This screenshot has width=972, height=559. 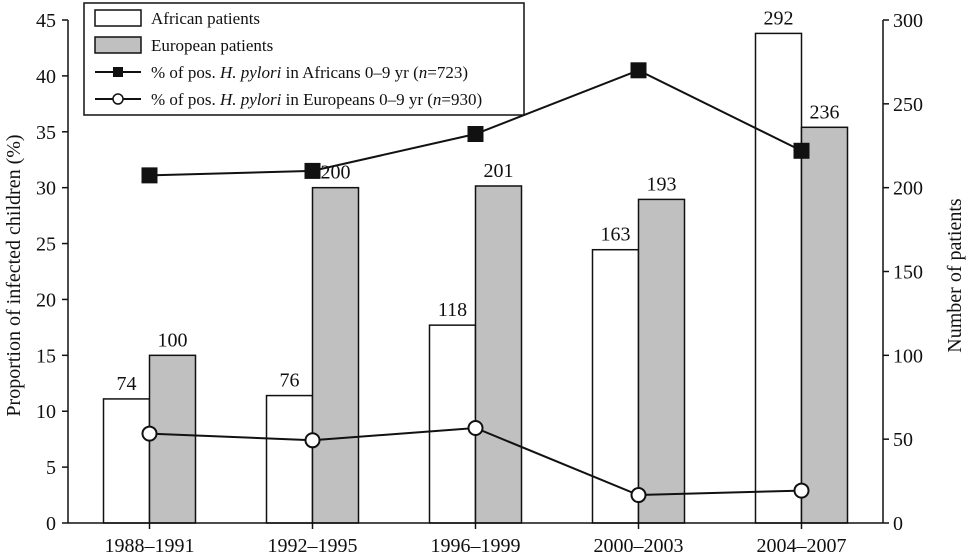 I want to click on bar-label-african-3: 163, so click(x=616, y=235).